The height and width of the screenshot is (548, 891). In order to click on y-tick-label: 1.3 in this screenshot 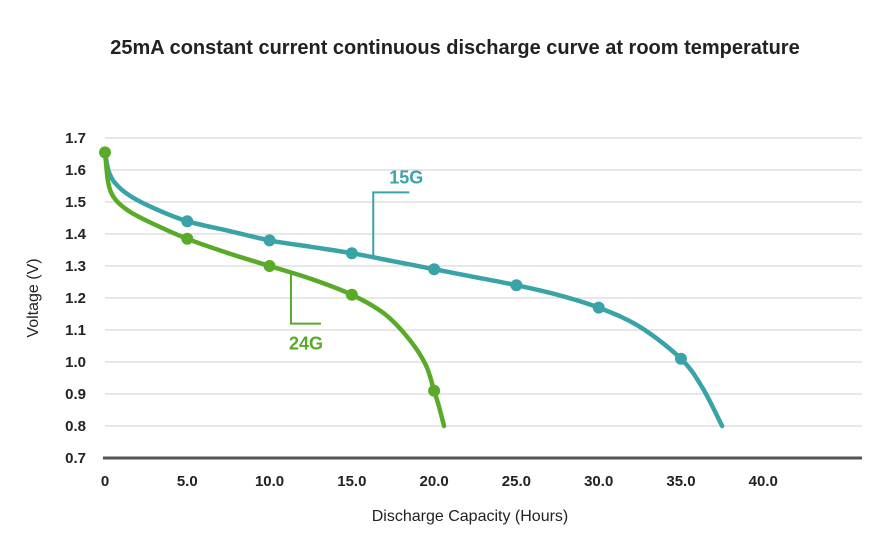, I will do `click(75, 266)`.